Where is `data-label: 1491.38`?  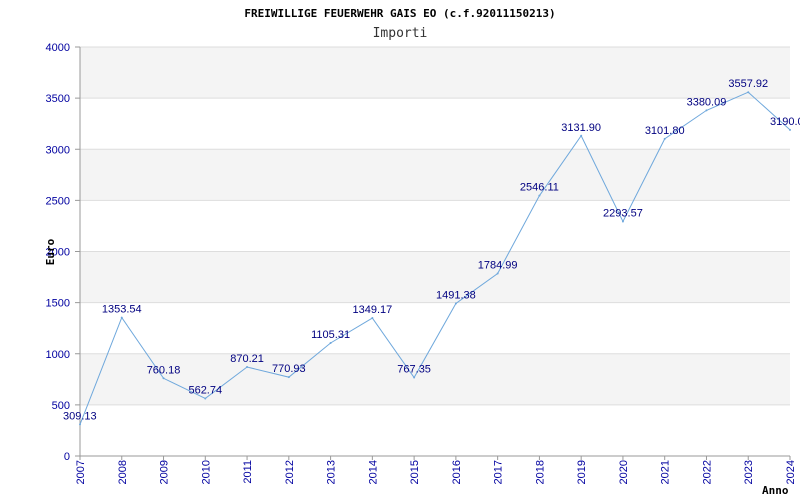
data-label: 1491.38 is located at coordinates (456, 296).